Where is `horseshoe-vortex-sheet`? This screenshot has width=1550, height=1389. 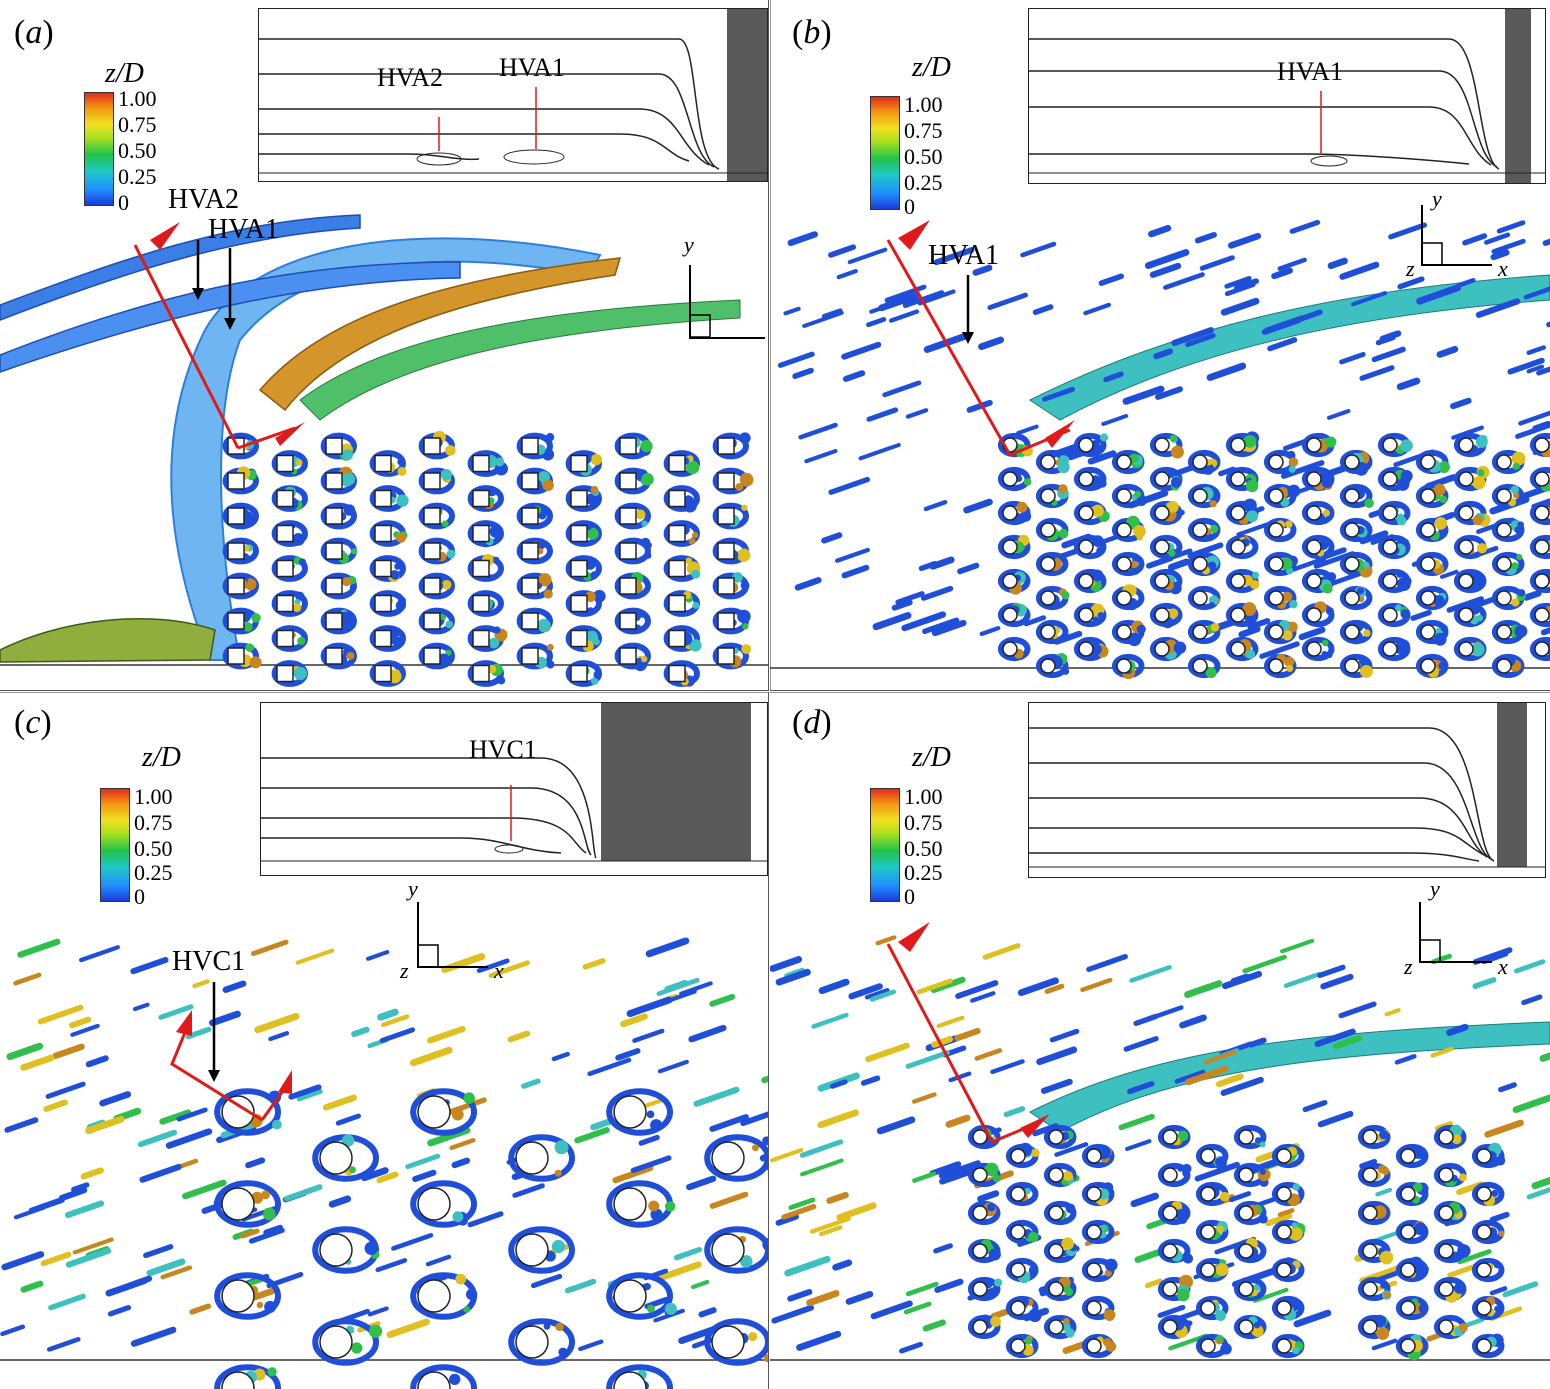
horseshoe-vortex-sheet is located at coordinates (386, 449).